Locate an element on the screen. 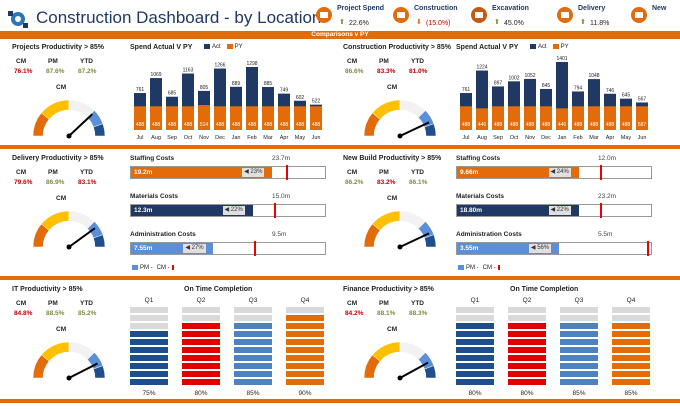 The width and height of the screenshot is (680, 409). gauge is located at coordinates (400, 359).